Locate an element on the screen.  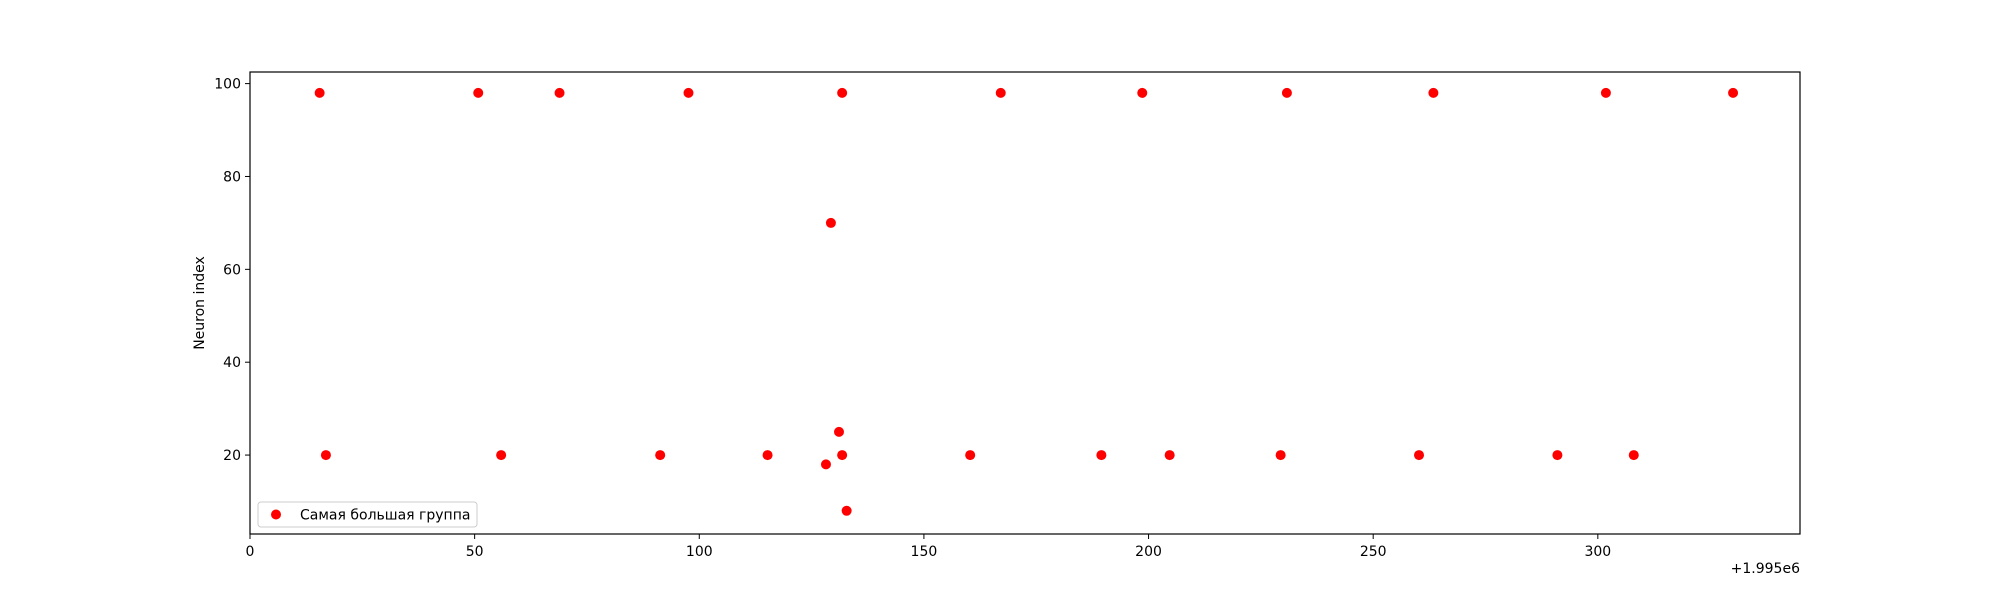
x-tick-label: 300 is located at coordinates (1597, 552).